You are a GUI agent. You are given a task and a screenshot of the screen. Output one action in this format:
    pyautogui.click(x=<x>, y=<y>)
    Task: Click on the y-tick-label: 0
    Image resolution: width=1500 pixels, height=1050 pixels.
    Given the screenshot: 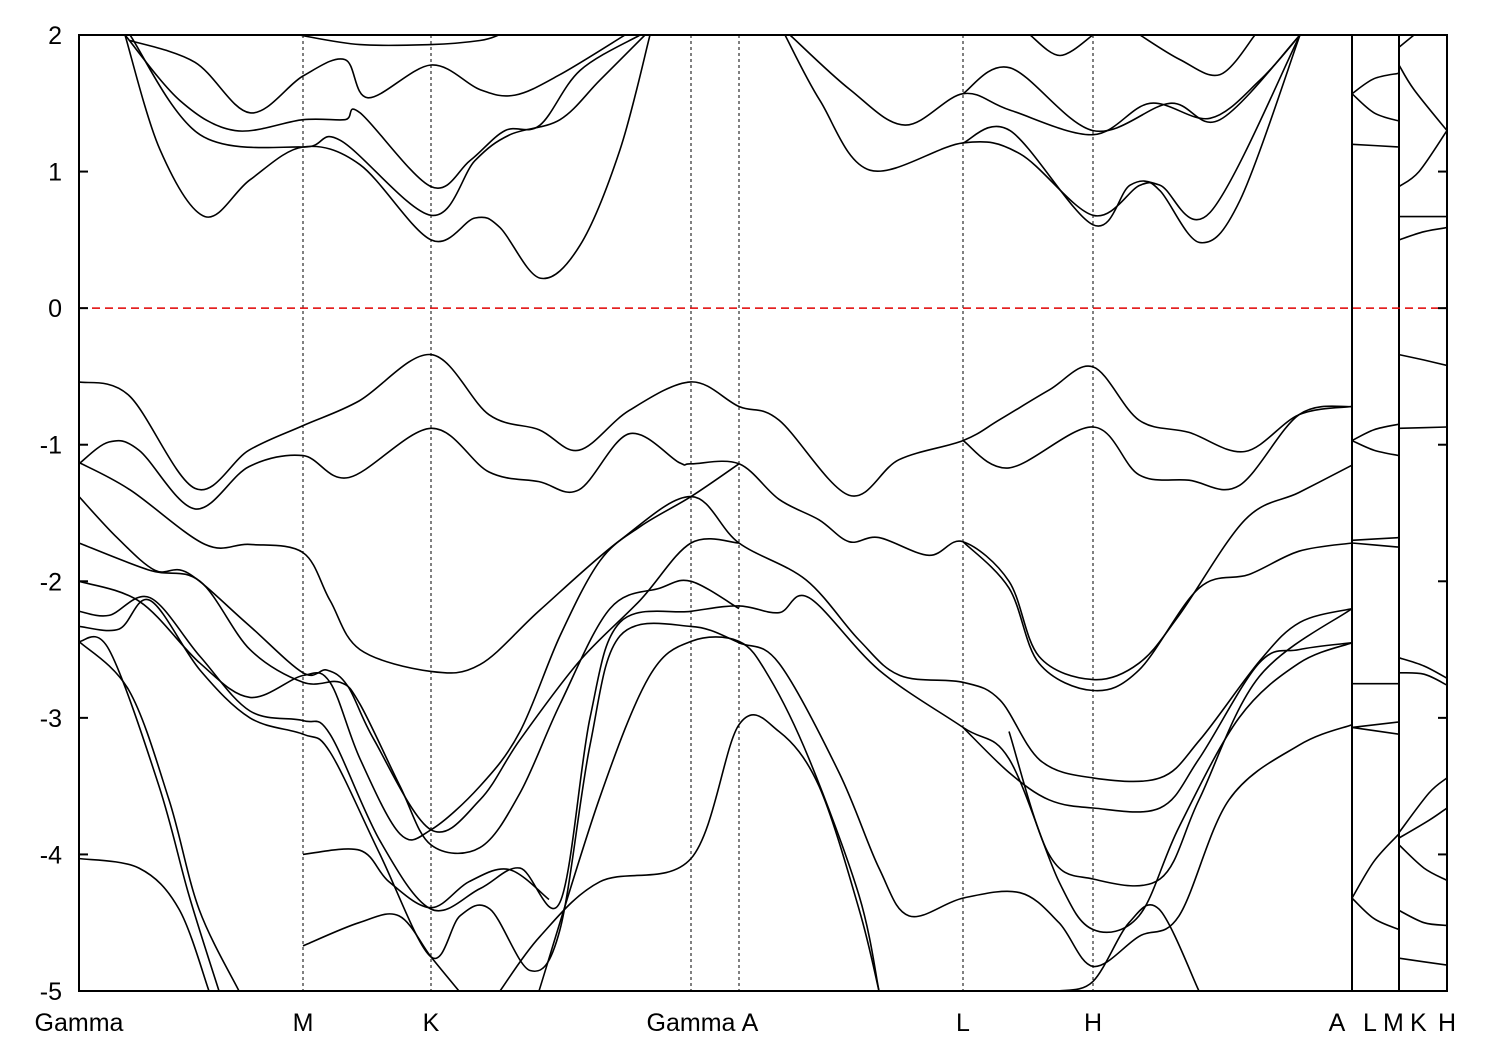 What is the action you would take?
    pyautogui.click(x=55, y=309)
    